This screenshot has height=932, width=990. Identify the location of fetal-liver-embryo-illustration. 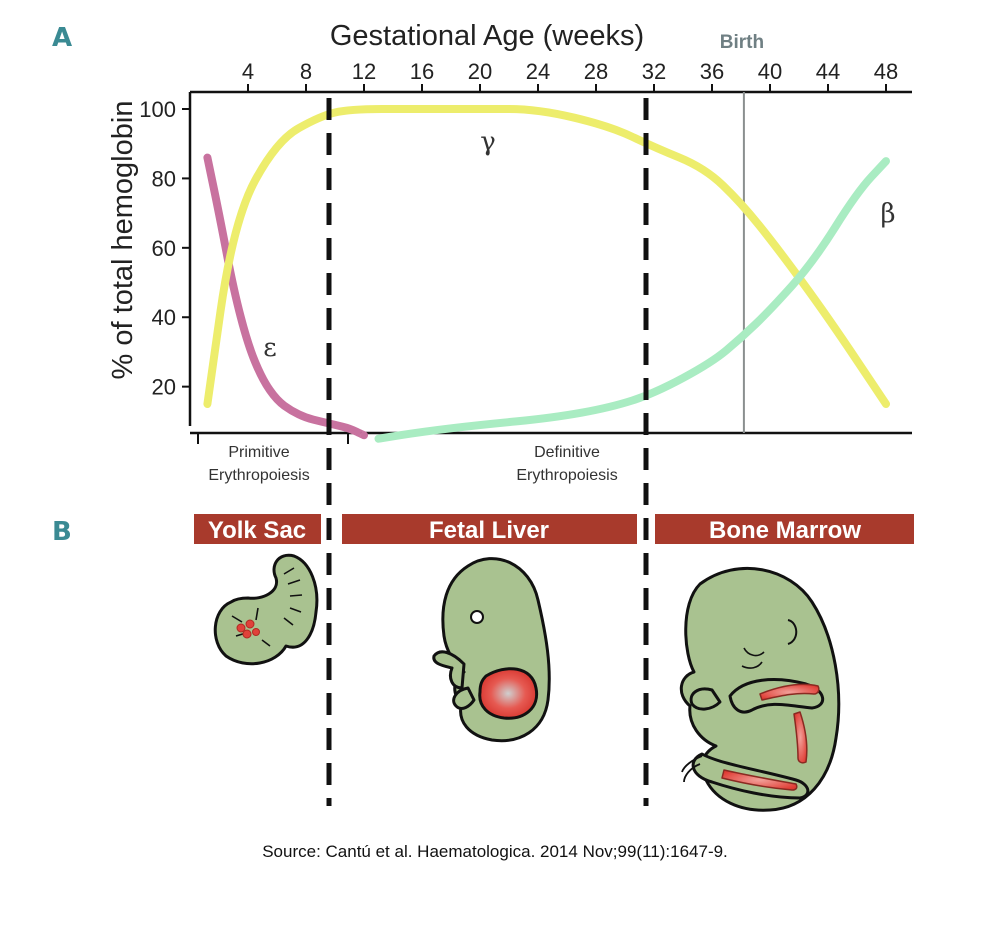
(491, 650).